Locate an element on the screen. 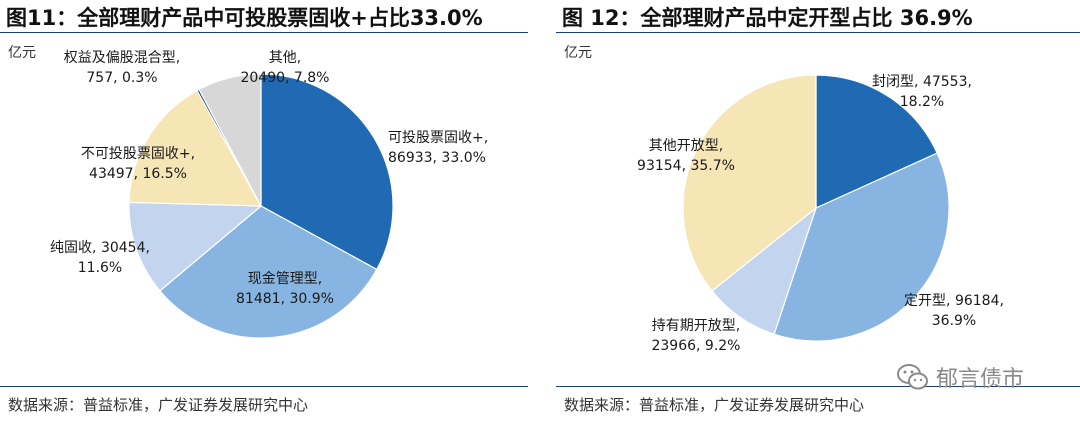  chart-title: 图 12：全部理财产品中定开型占比 36.9% is located at coordinates (767, 18).